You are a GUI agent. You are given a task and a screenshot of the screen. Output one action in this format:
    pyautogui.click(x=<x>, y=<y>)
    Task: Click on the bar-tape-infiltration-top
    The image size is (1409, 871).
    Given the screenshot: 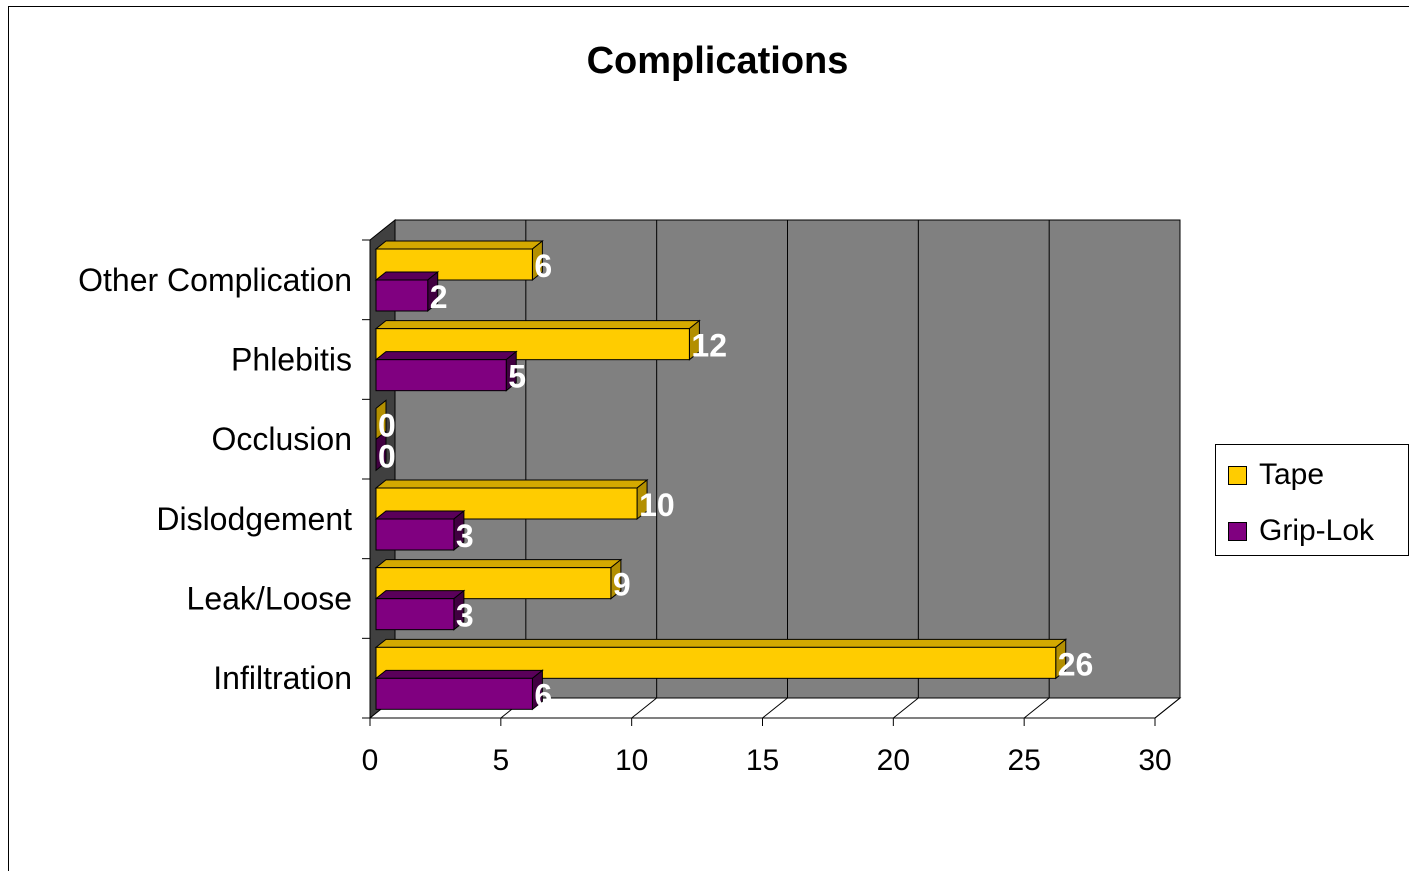 What is the action you would take?
    pyautogui.click(x=721, y=643)
    